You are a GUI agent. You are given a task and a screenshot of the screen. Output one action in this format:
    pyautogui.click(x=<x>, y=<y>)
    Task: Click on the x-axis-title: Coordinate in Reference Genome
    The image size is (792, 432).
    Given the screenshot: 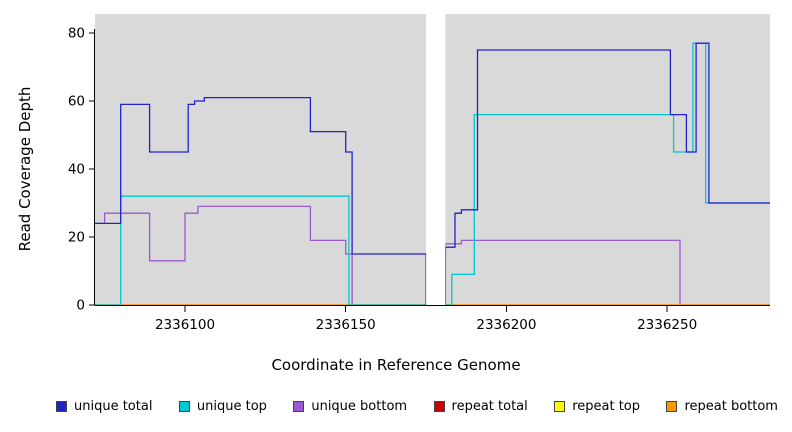 What is the action you would take?
    pyautogui.click(x=396, y=365)
    